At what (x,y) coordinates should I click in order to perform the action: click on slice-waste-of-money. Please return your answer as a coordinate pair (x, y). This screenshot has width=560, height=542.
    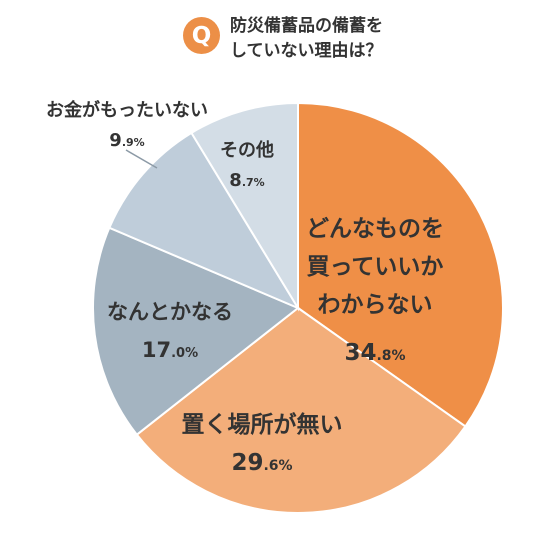
    Looking at the image, I should click on (204, 221).